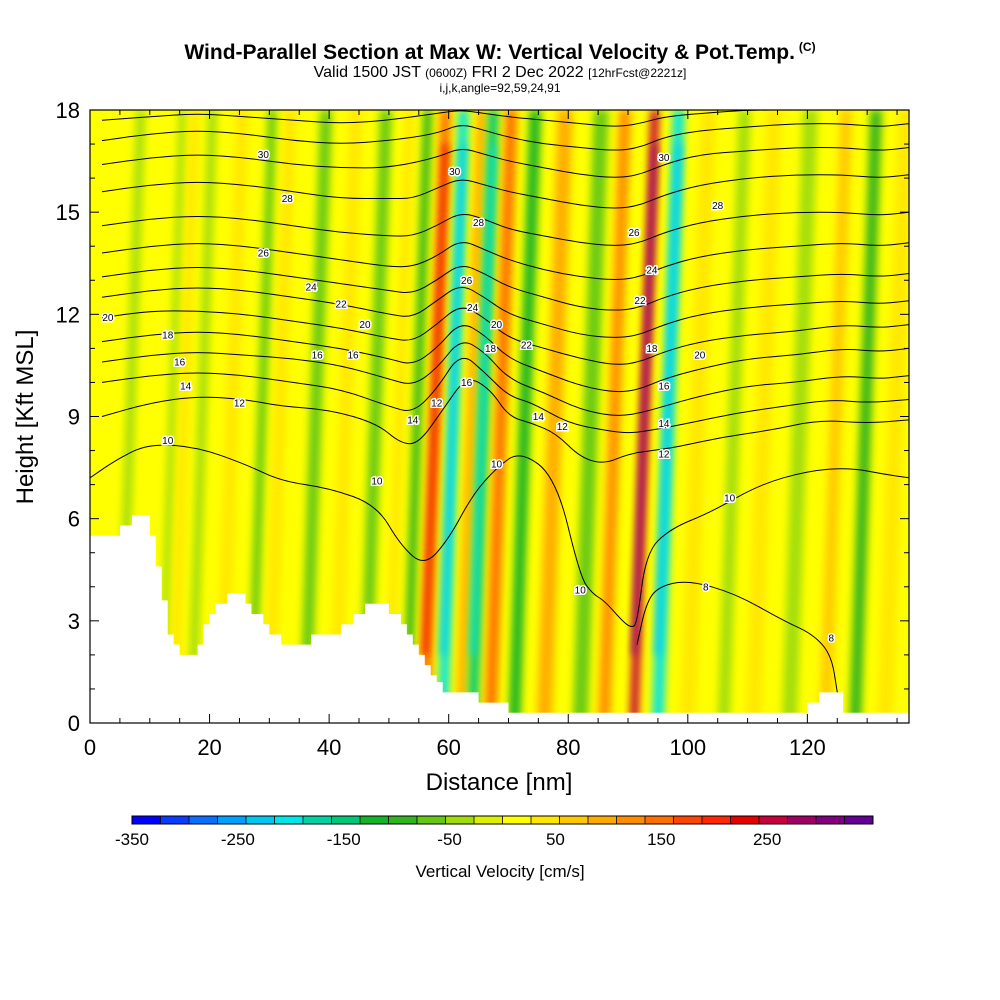 This screenshot has height=1000, width=1000. What do you see at coordinates (687, 747) in the screenshot?
I see `x-tick-label: 100` at bounding box center [687, 747].